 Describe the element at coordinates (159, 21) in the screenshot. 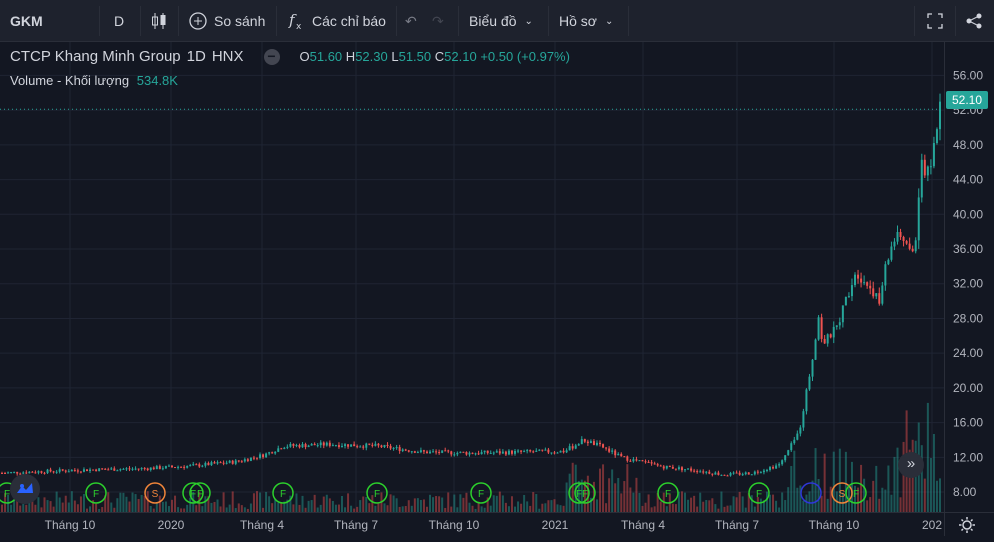

I see `bar-style-button` at that location.